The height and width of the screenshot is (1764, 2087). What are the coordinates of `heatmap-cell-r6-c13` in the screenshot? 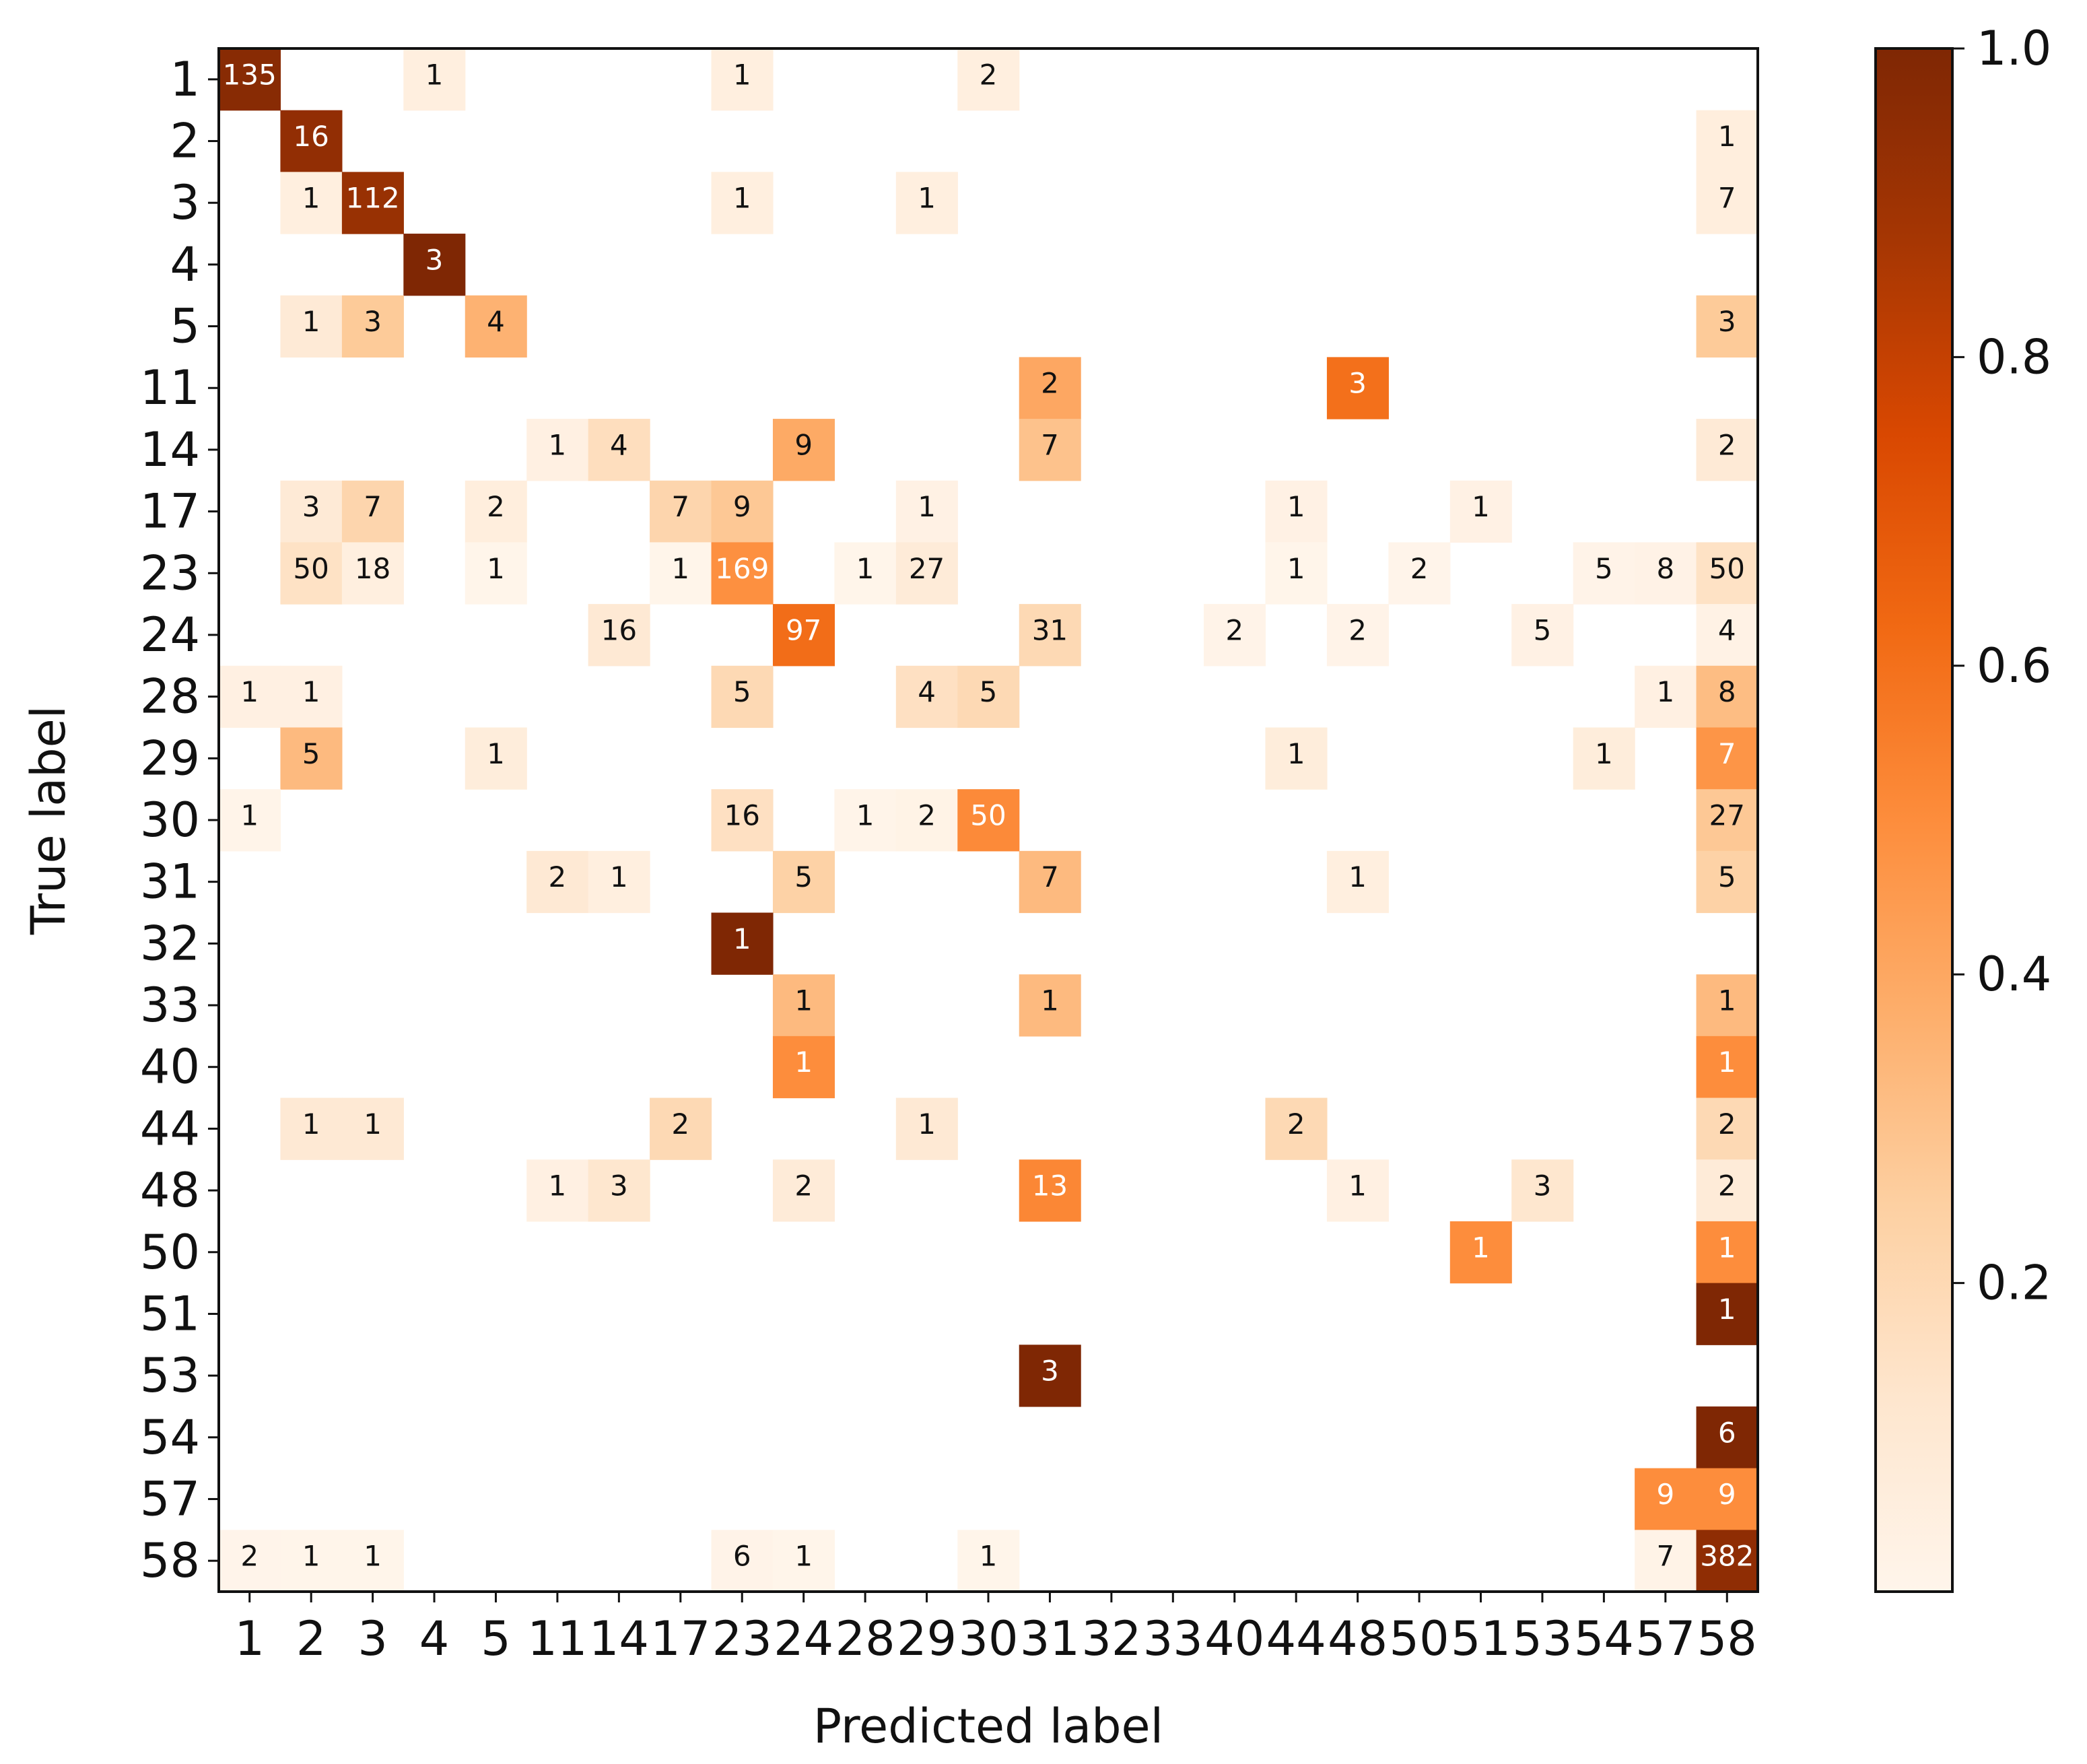 It's located at (1050, 450).